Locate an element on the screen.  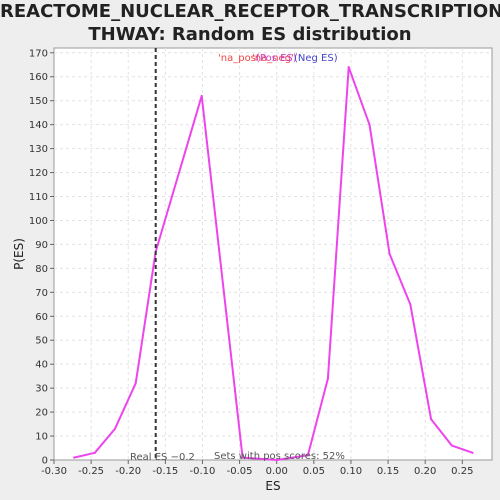
y-tick-label: 170 is located at coordinates (38, 53).